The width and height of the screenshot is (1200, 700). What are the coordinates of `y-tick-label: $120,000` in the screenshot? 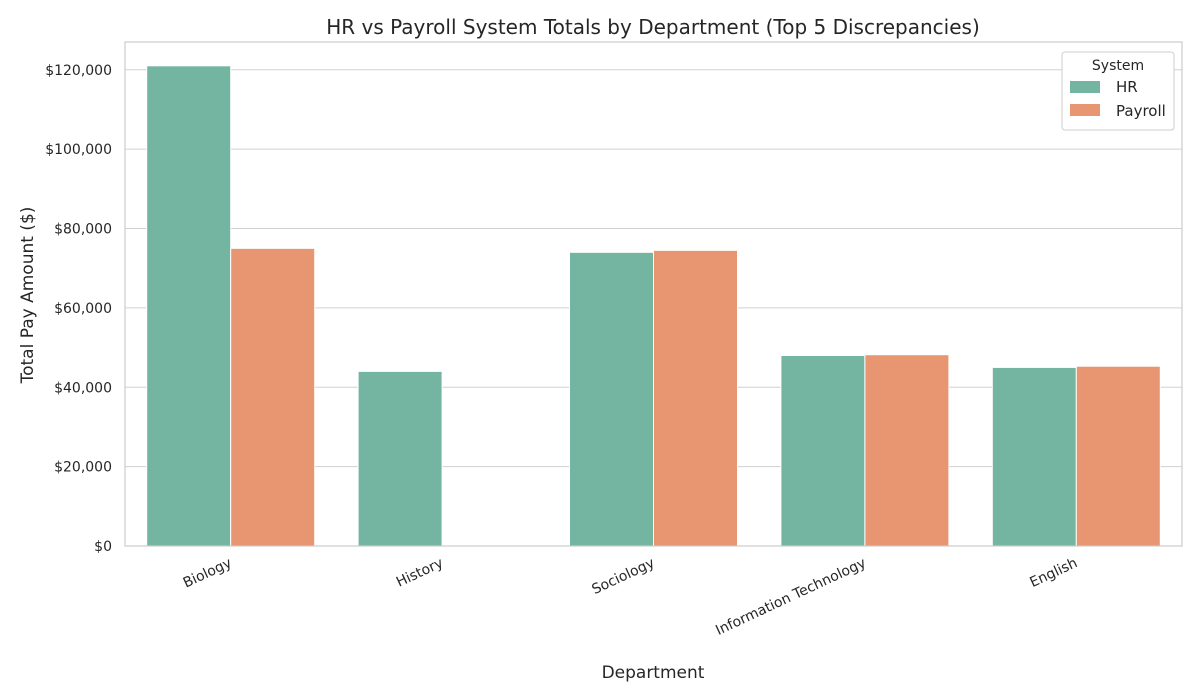 It's located at (78, 71).